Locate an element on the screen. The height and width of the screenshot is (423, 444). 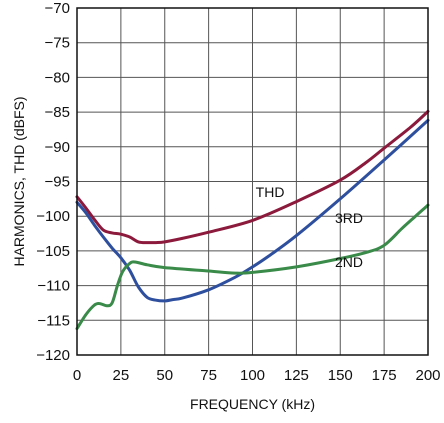
x-tick-label: 25 is located at coordinates (121, 375).